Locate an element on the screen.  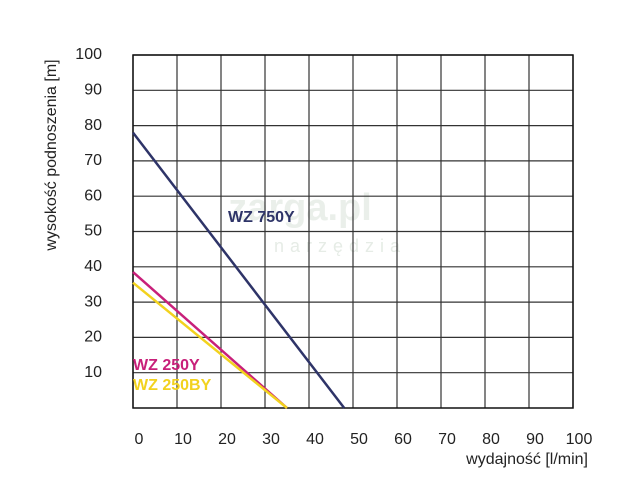
x-tick-label: 40 is located at coordinates (315, 439).